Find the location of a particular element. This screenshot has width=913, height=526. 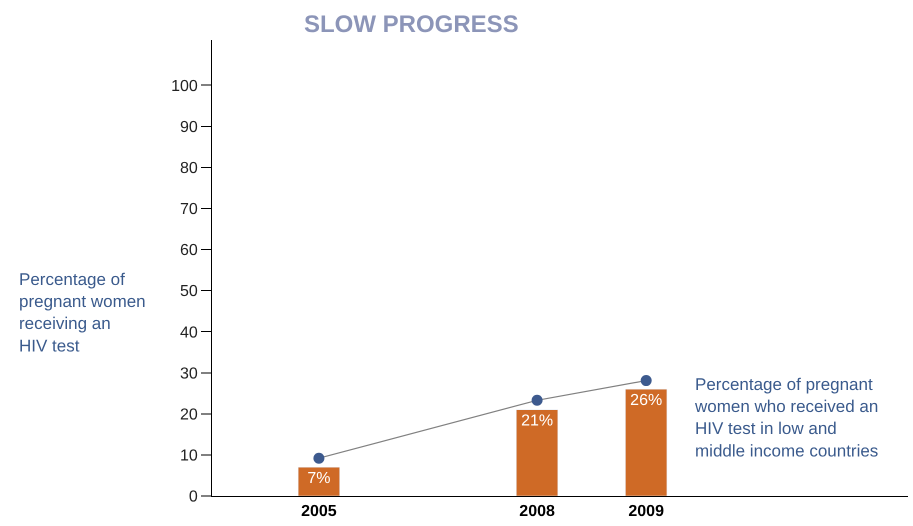

y-tick-label: 60 is located at coordinates (189, 251).